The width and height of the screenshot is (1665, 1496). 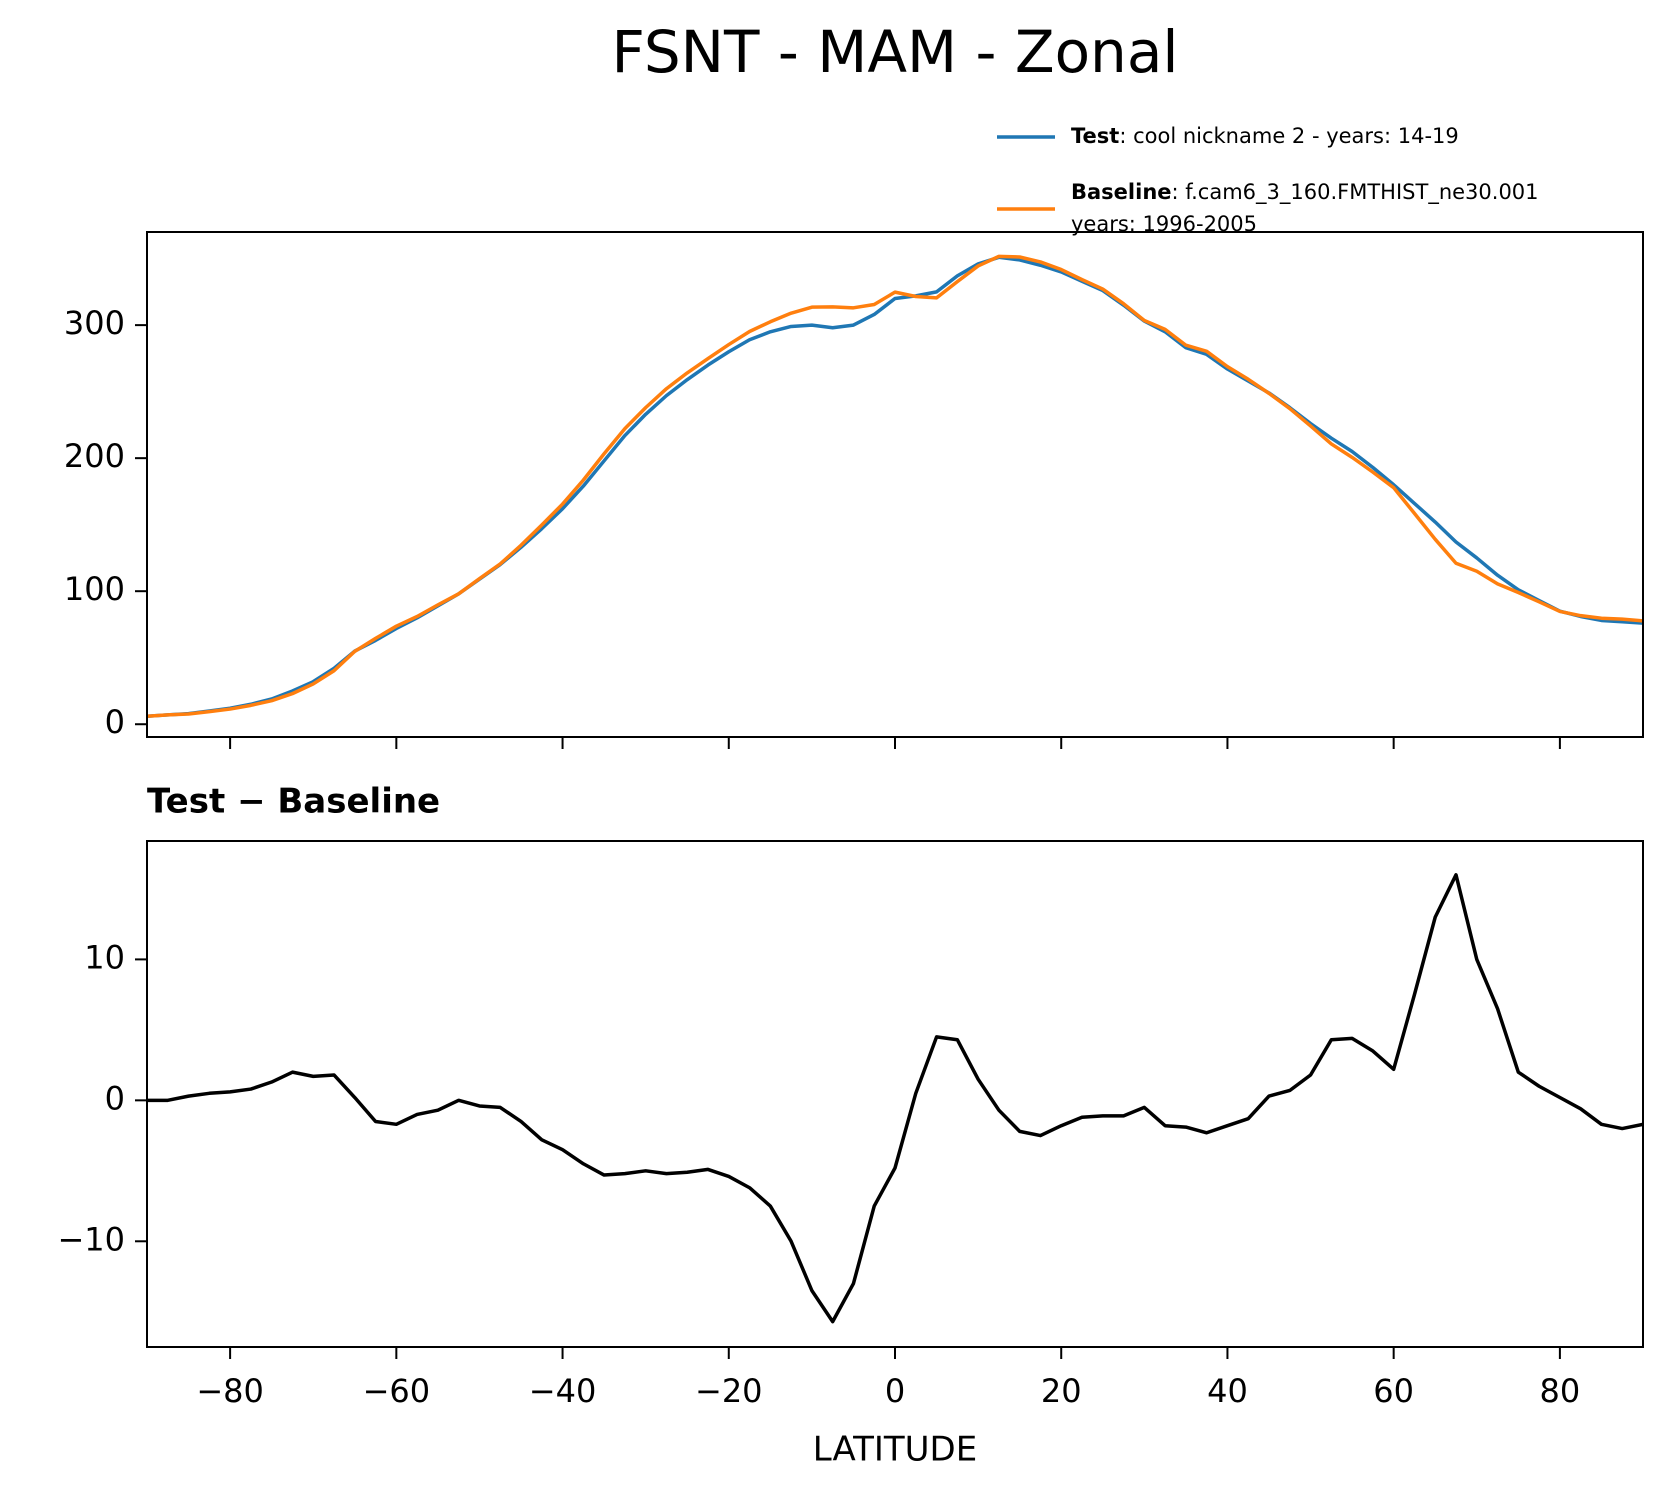 I want to click on legend-label: : cool nickname 2 - years: 14-19, so click(x=1288, y=136).